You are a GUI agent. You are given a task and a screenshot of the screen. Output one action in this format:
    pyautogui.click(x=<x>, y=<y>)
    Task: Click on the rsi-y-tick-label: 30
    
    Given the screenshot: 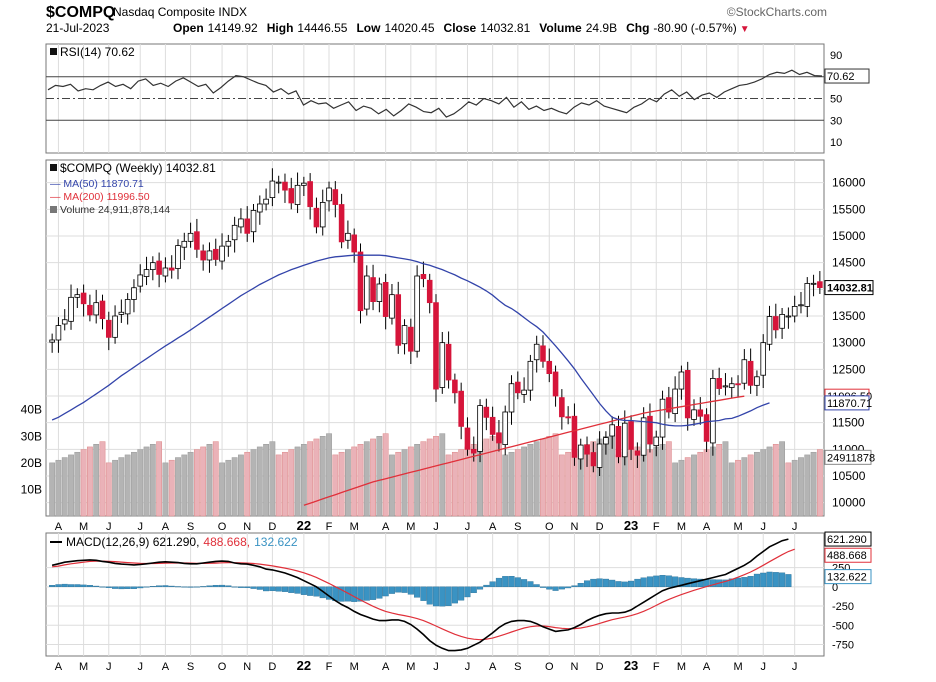 What is the action you would take?
    pyautogui.click(x=836, y=121)
    